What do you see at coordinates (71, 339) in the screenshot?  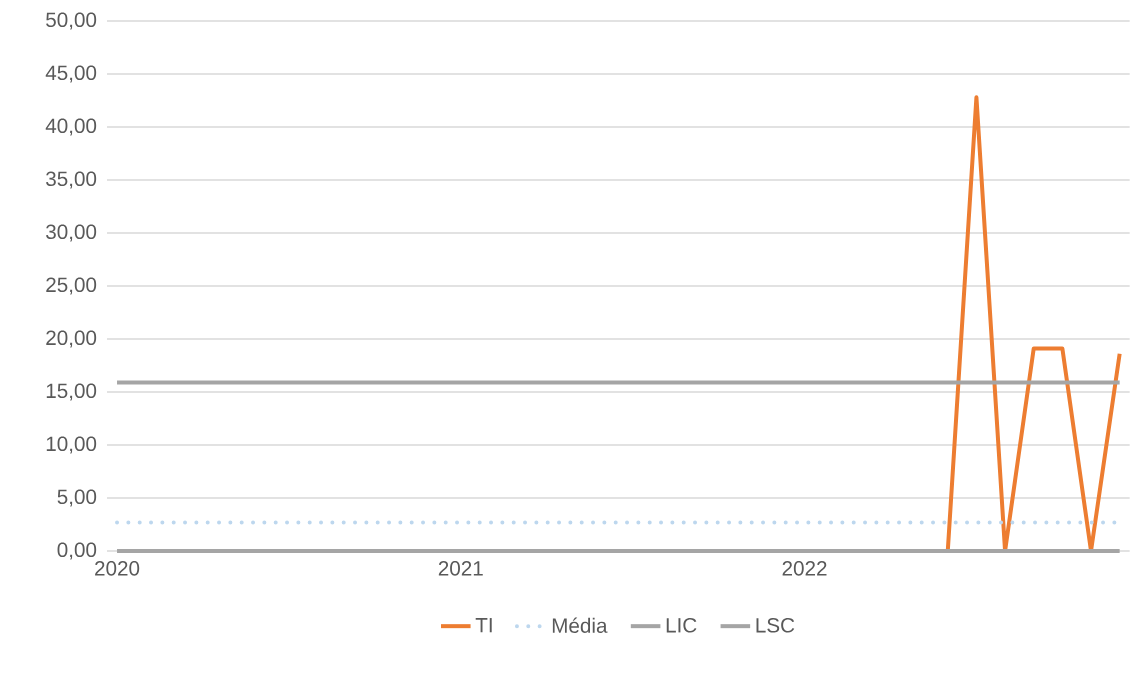 I see `y-tick-label: 20,00` at bounding box center [71, 339].